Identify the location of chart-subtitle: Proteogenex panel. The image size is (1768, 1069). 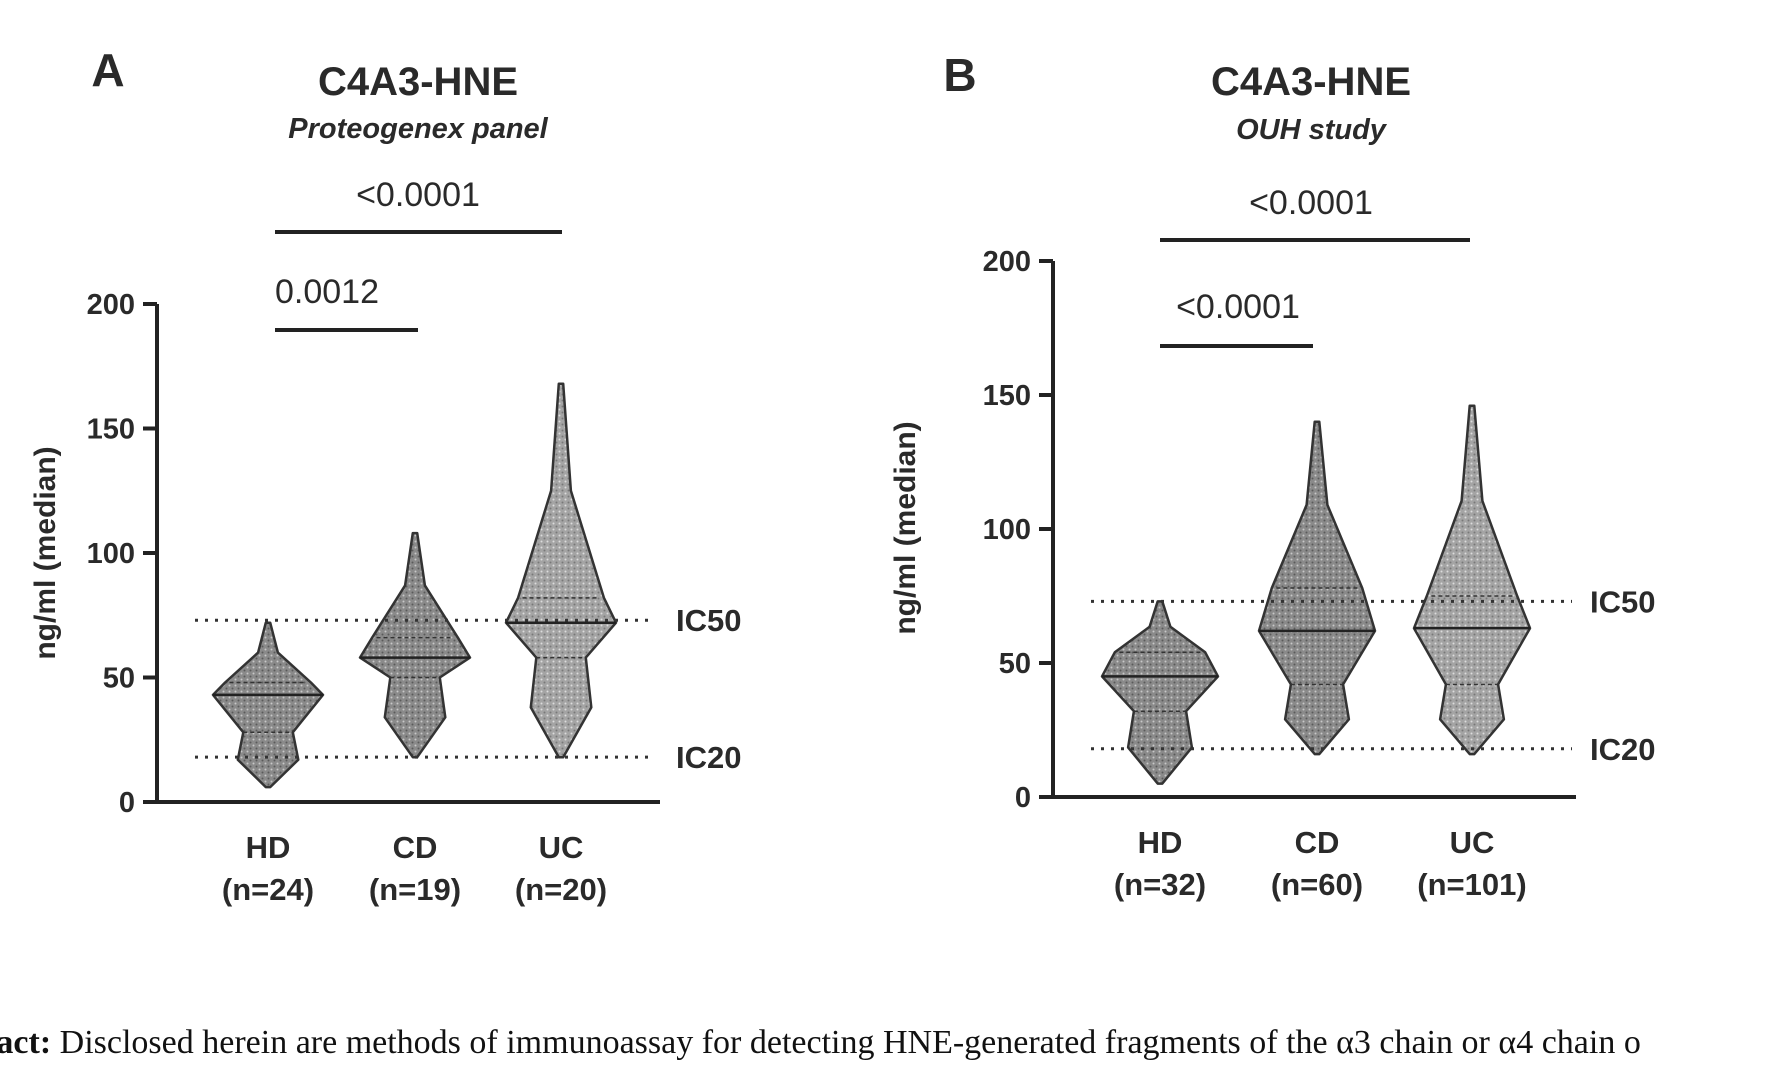
(418, 129).